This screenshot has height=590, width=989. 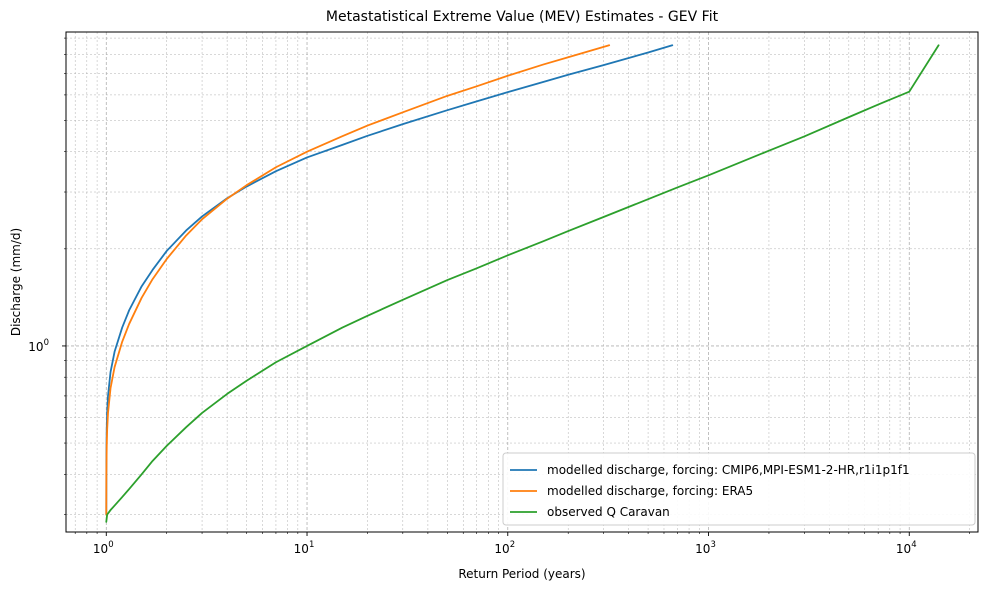 What do you see at coordinates (16, 282) in the screenshot?
I see `y-axis-label: Discharge (mm/d)` at bounding box center [16, 282].